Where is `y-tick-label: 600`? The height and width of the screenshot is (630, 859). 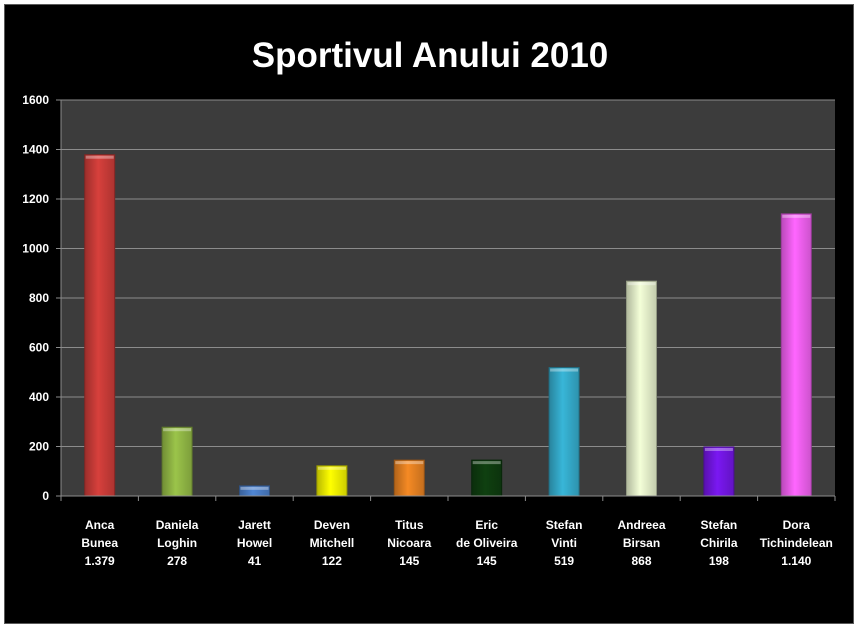
y-tick-label: 600 is located at coordinates (39, 348).